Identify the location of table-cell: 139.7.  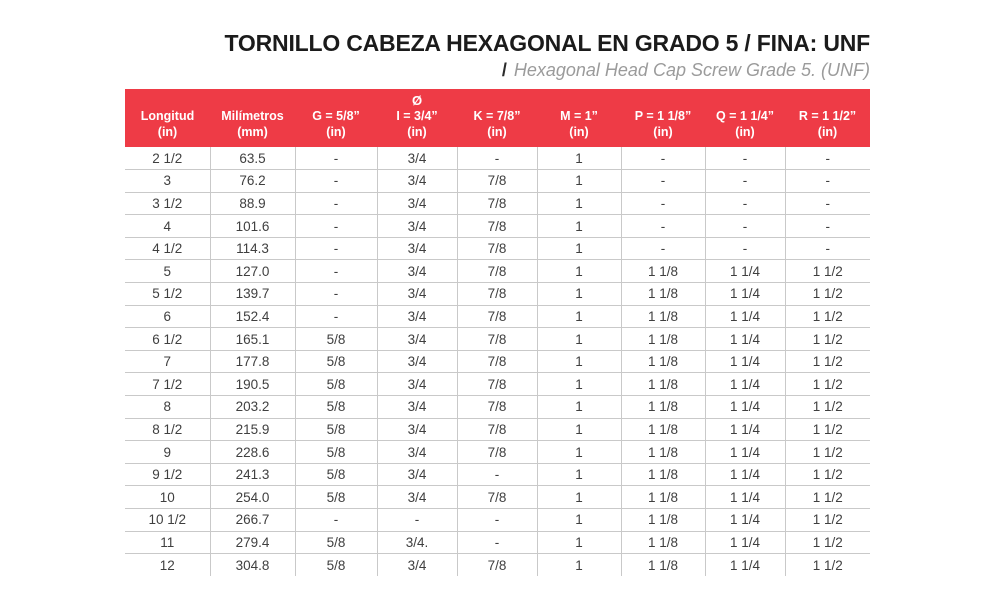
(252, 294).